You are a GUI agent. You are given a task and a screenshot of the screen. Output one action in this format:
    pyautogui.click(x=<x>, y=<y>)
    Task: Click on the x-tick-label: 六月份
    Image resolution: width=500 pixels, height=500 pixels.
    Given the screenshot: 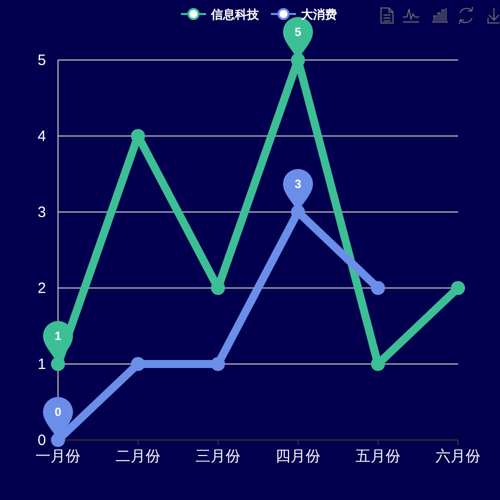 What is the action you would take?
    pyautogui.click(x=458, y=456)
    